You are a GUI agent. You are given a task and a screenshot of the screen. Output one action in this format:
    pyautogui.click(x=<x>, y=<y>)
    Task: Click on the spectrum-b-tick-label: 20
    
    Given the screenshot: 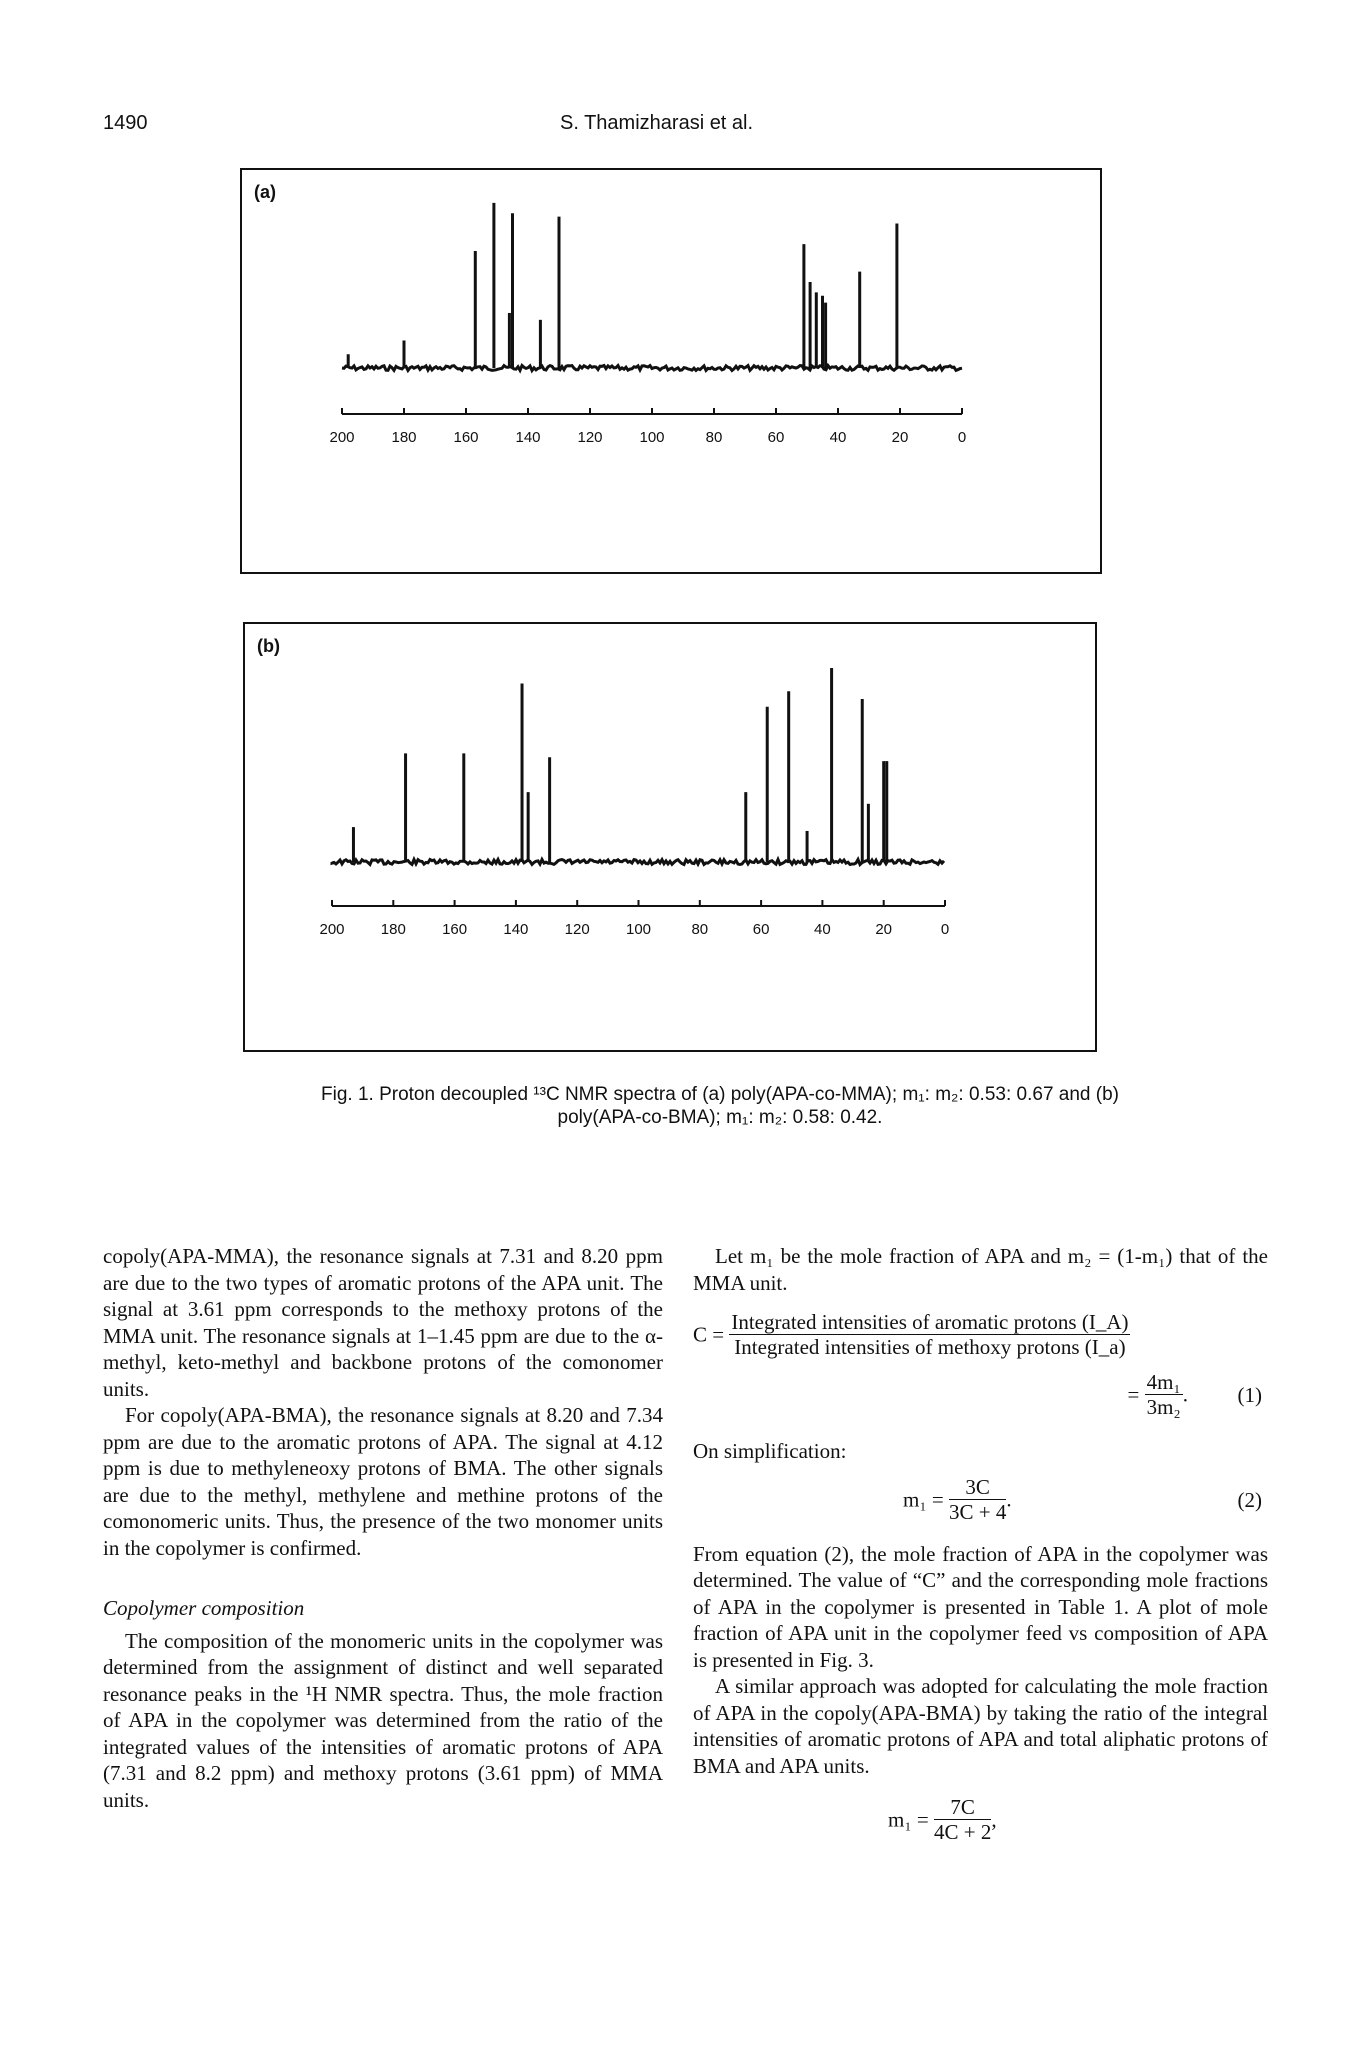 What is the action you would take?
    pyautogui.click(x=883, y=929)
    